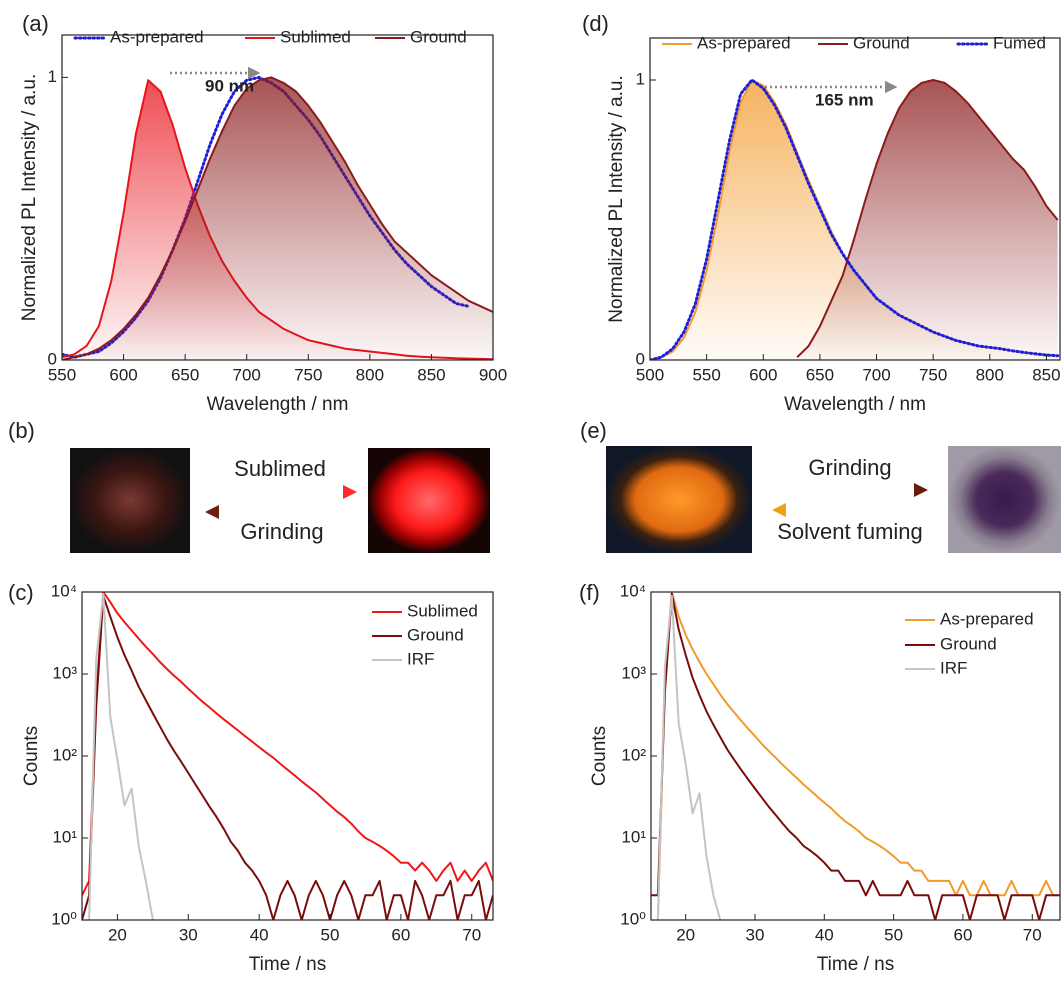 The image size is (1061, 981). I want to click on panel-label: (b), so click(21, 430).